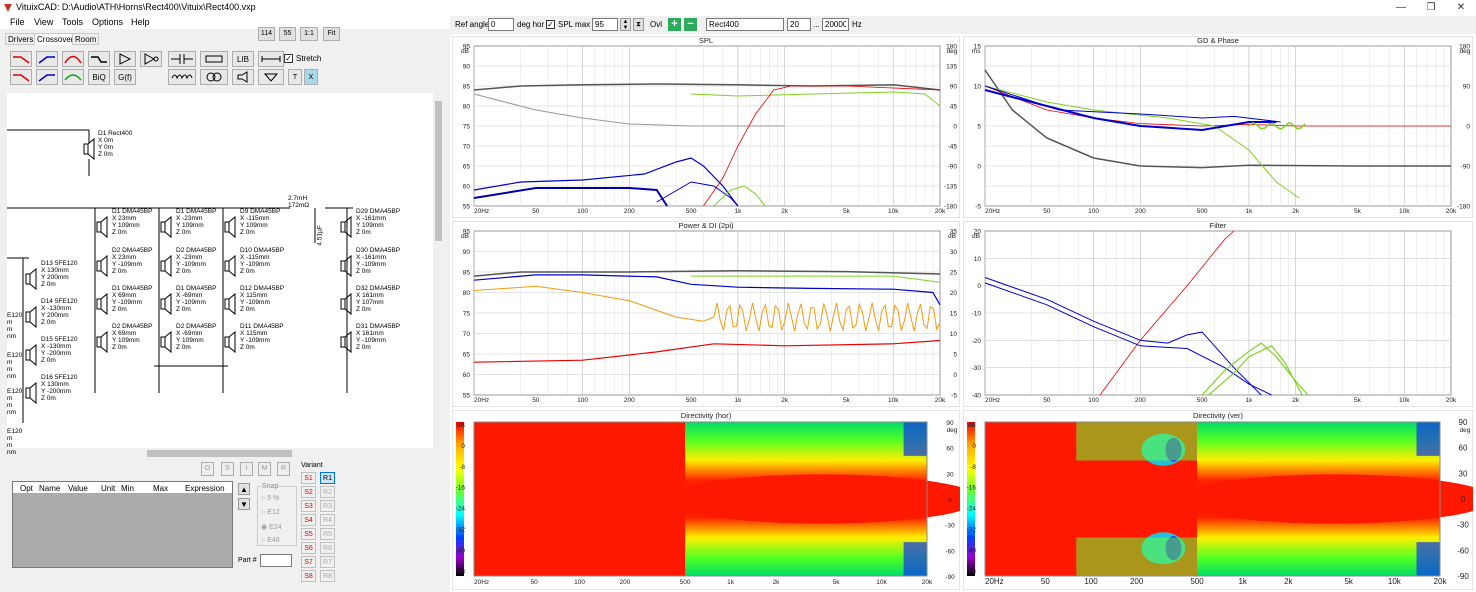 The image size is (1476, 592). Describe the element at coordinates (327, 520) in the screenshot. I see `variant-r4-button: R4` at that location.